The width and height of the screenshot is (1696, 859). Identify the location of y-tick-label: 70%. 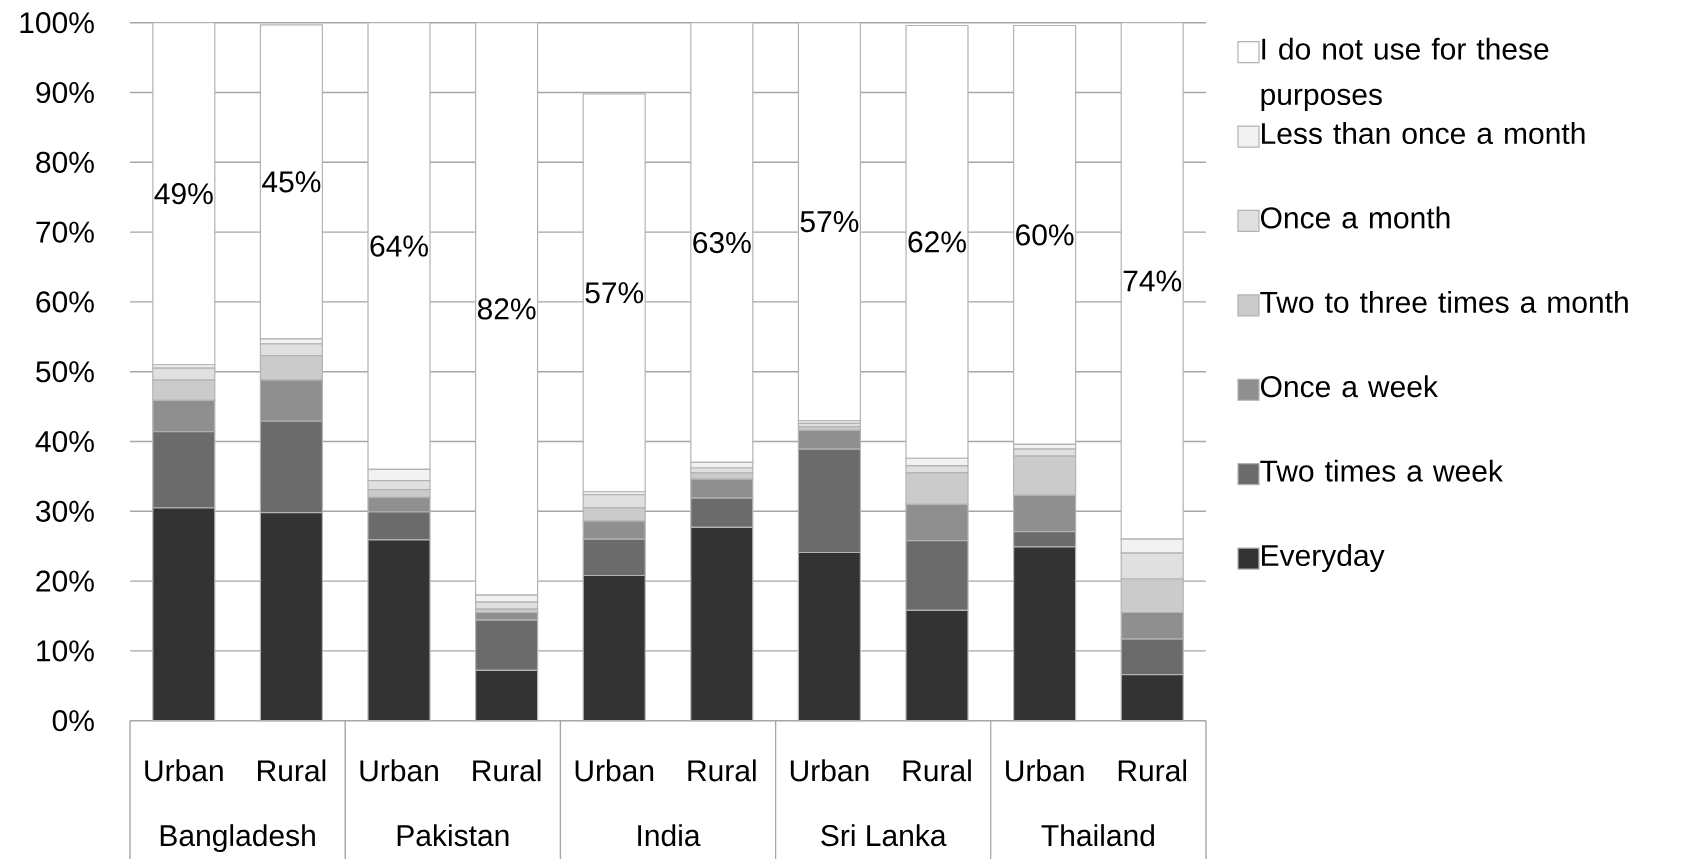
(65, 232).